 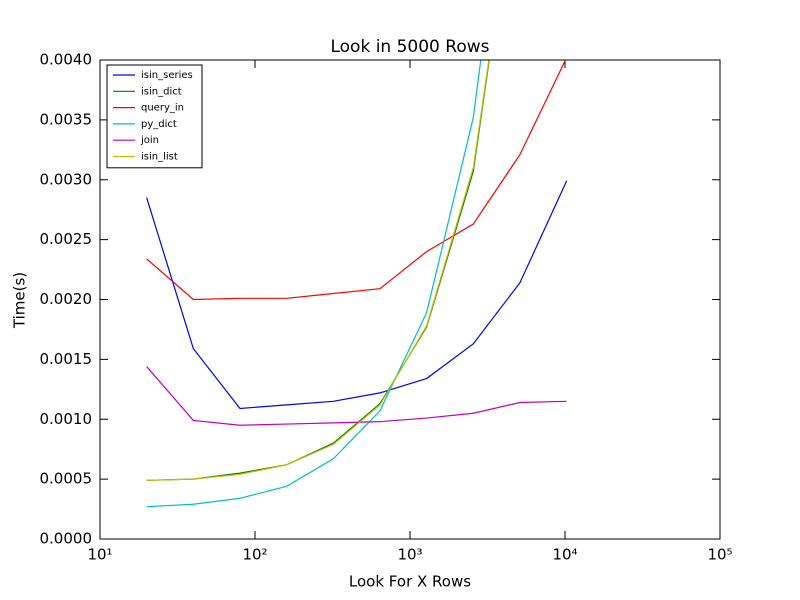 What do you see at coordinates (356, 396) in the screenshot?
I see `series-line` at bounding box center [356, 396].